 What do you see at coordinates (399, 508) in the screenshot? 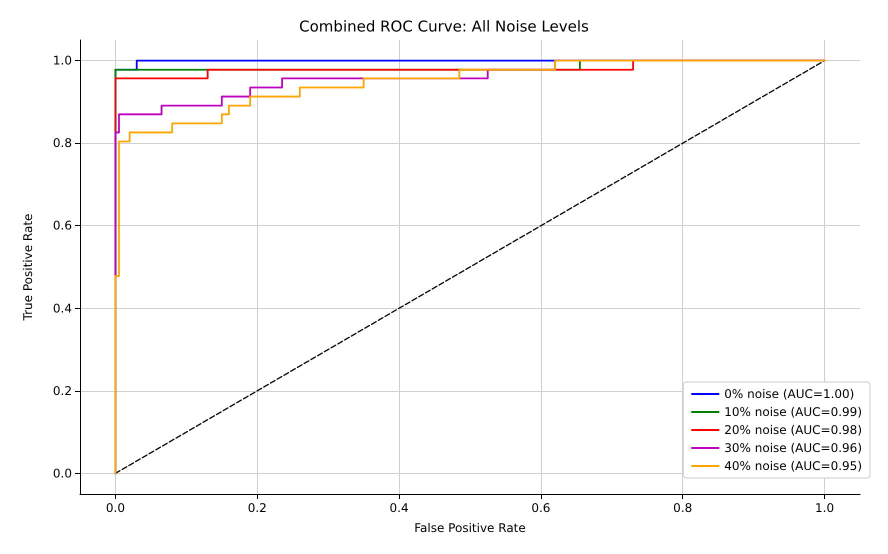
I see `x-tick-label: 0.4` at bounding box center [399, 508].